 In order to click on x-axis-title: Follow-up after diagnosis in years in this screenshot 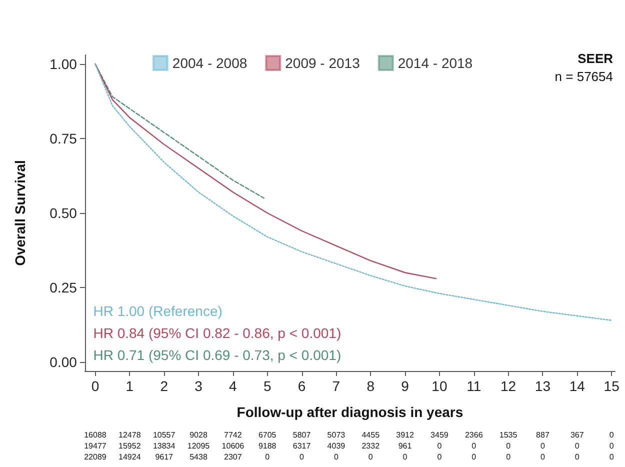, I will do `click(350, 412)`.